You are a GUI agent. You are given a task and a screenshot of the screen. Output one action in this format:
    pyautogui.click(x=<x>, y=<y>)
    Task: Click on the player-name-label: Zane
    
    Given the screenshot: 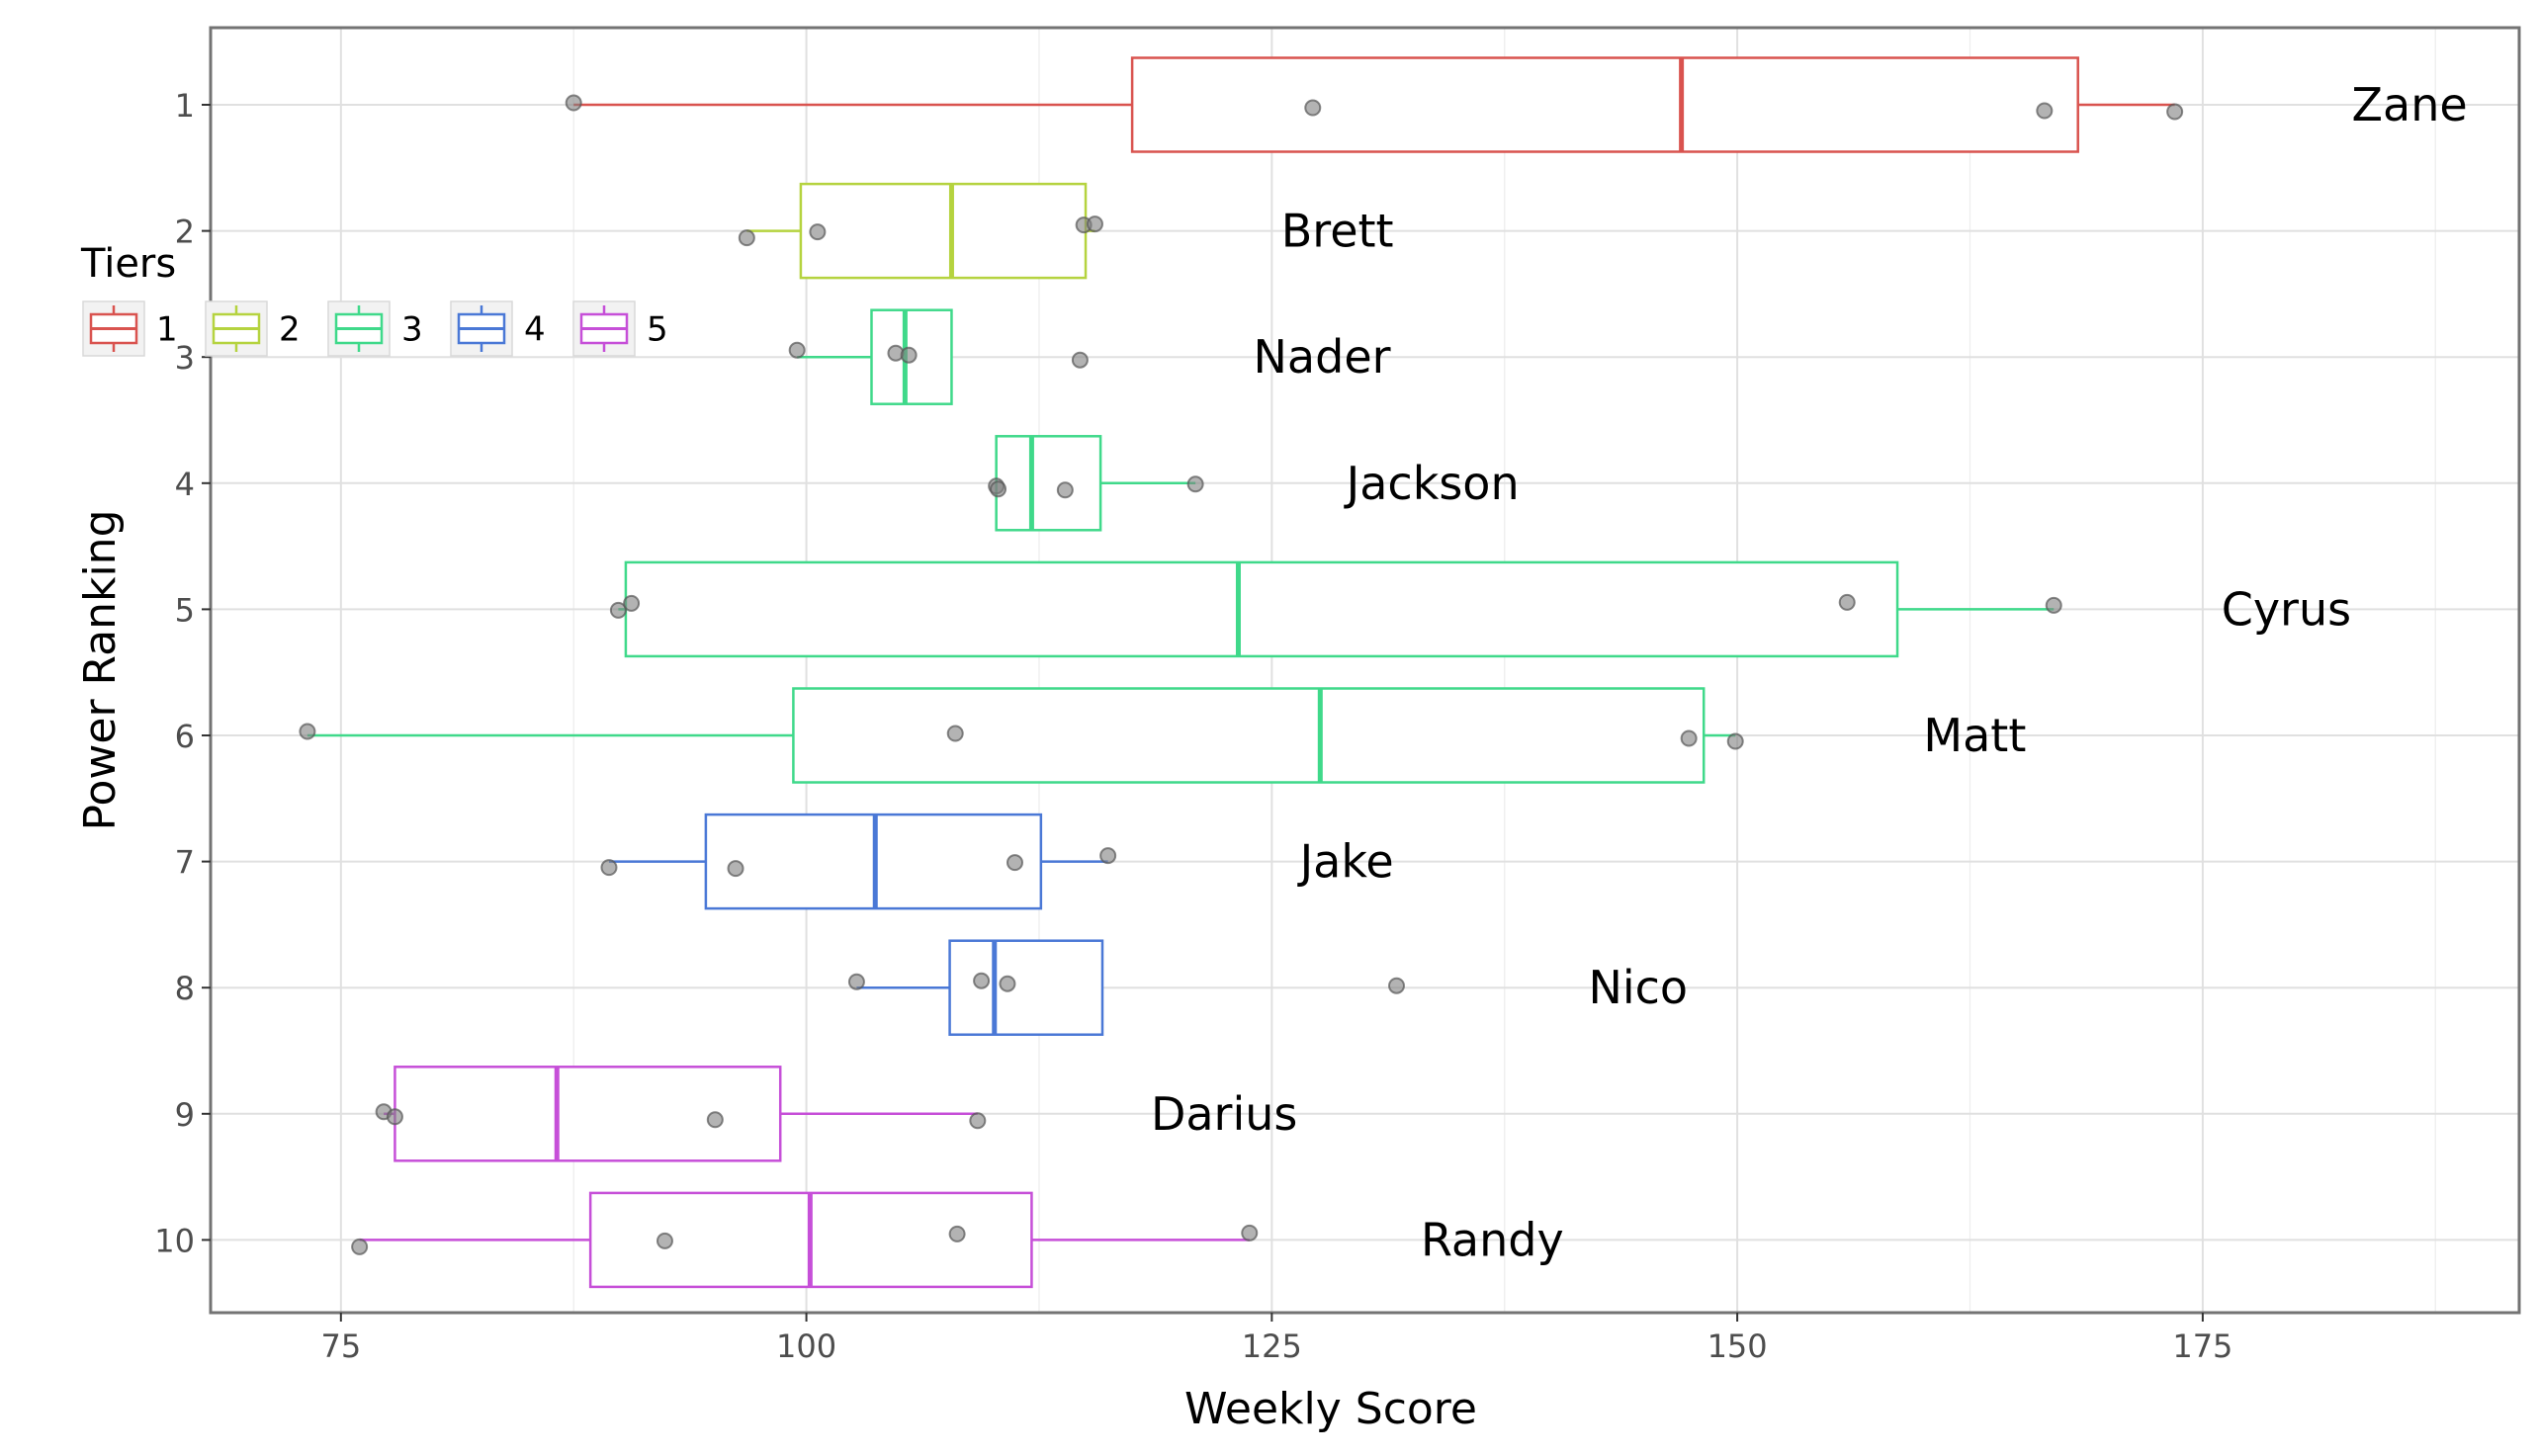 What is the action you would take?
    pyautogui.click(x=2410, y=104)
    